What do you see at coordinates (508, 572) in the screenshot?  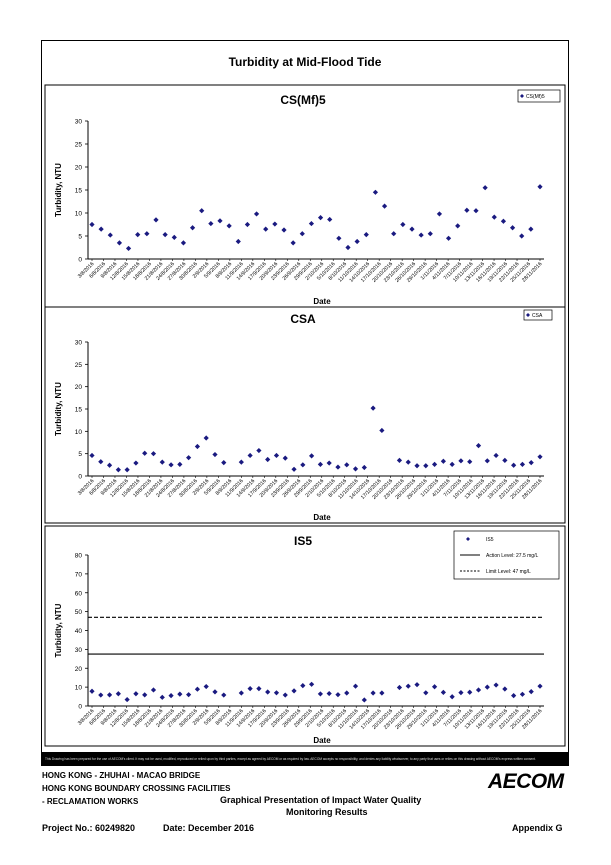 I see `legend-label: Limit Level: 47 mg/L` at bounding box center [508, 572].